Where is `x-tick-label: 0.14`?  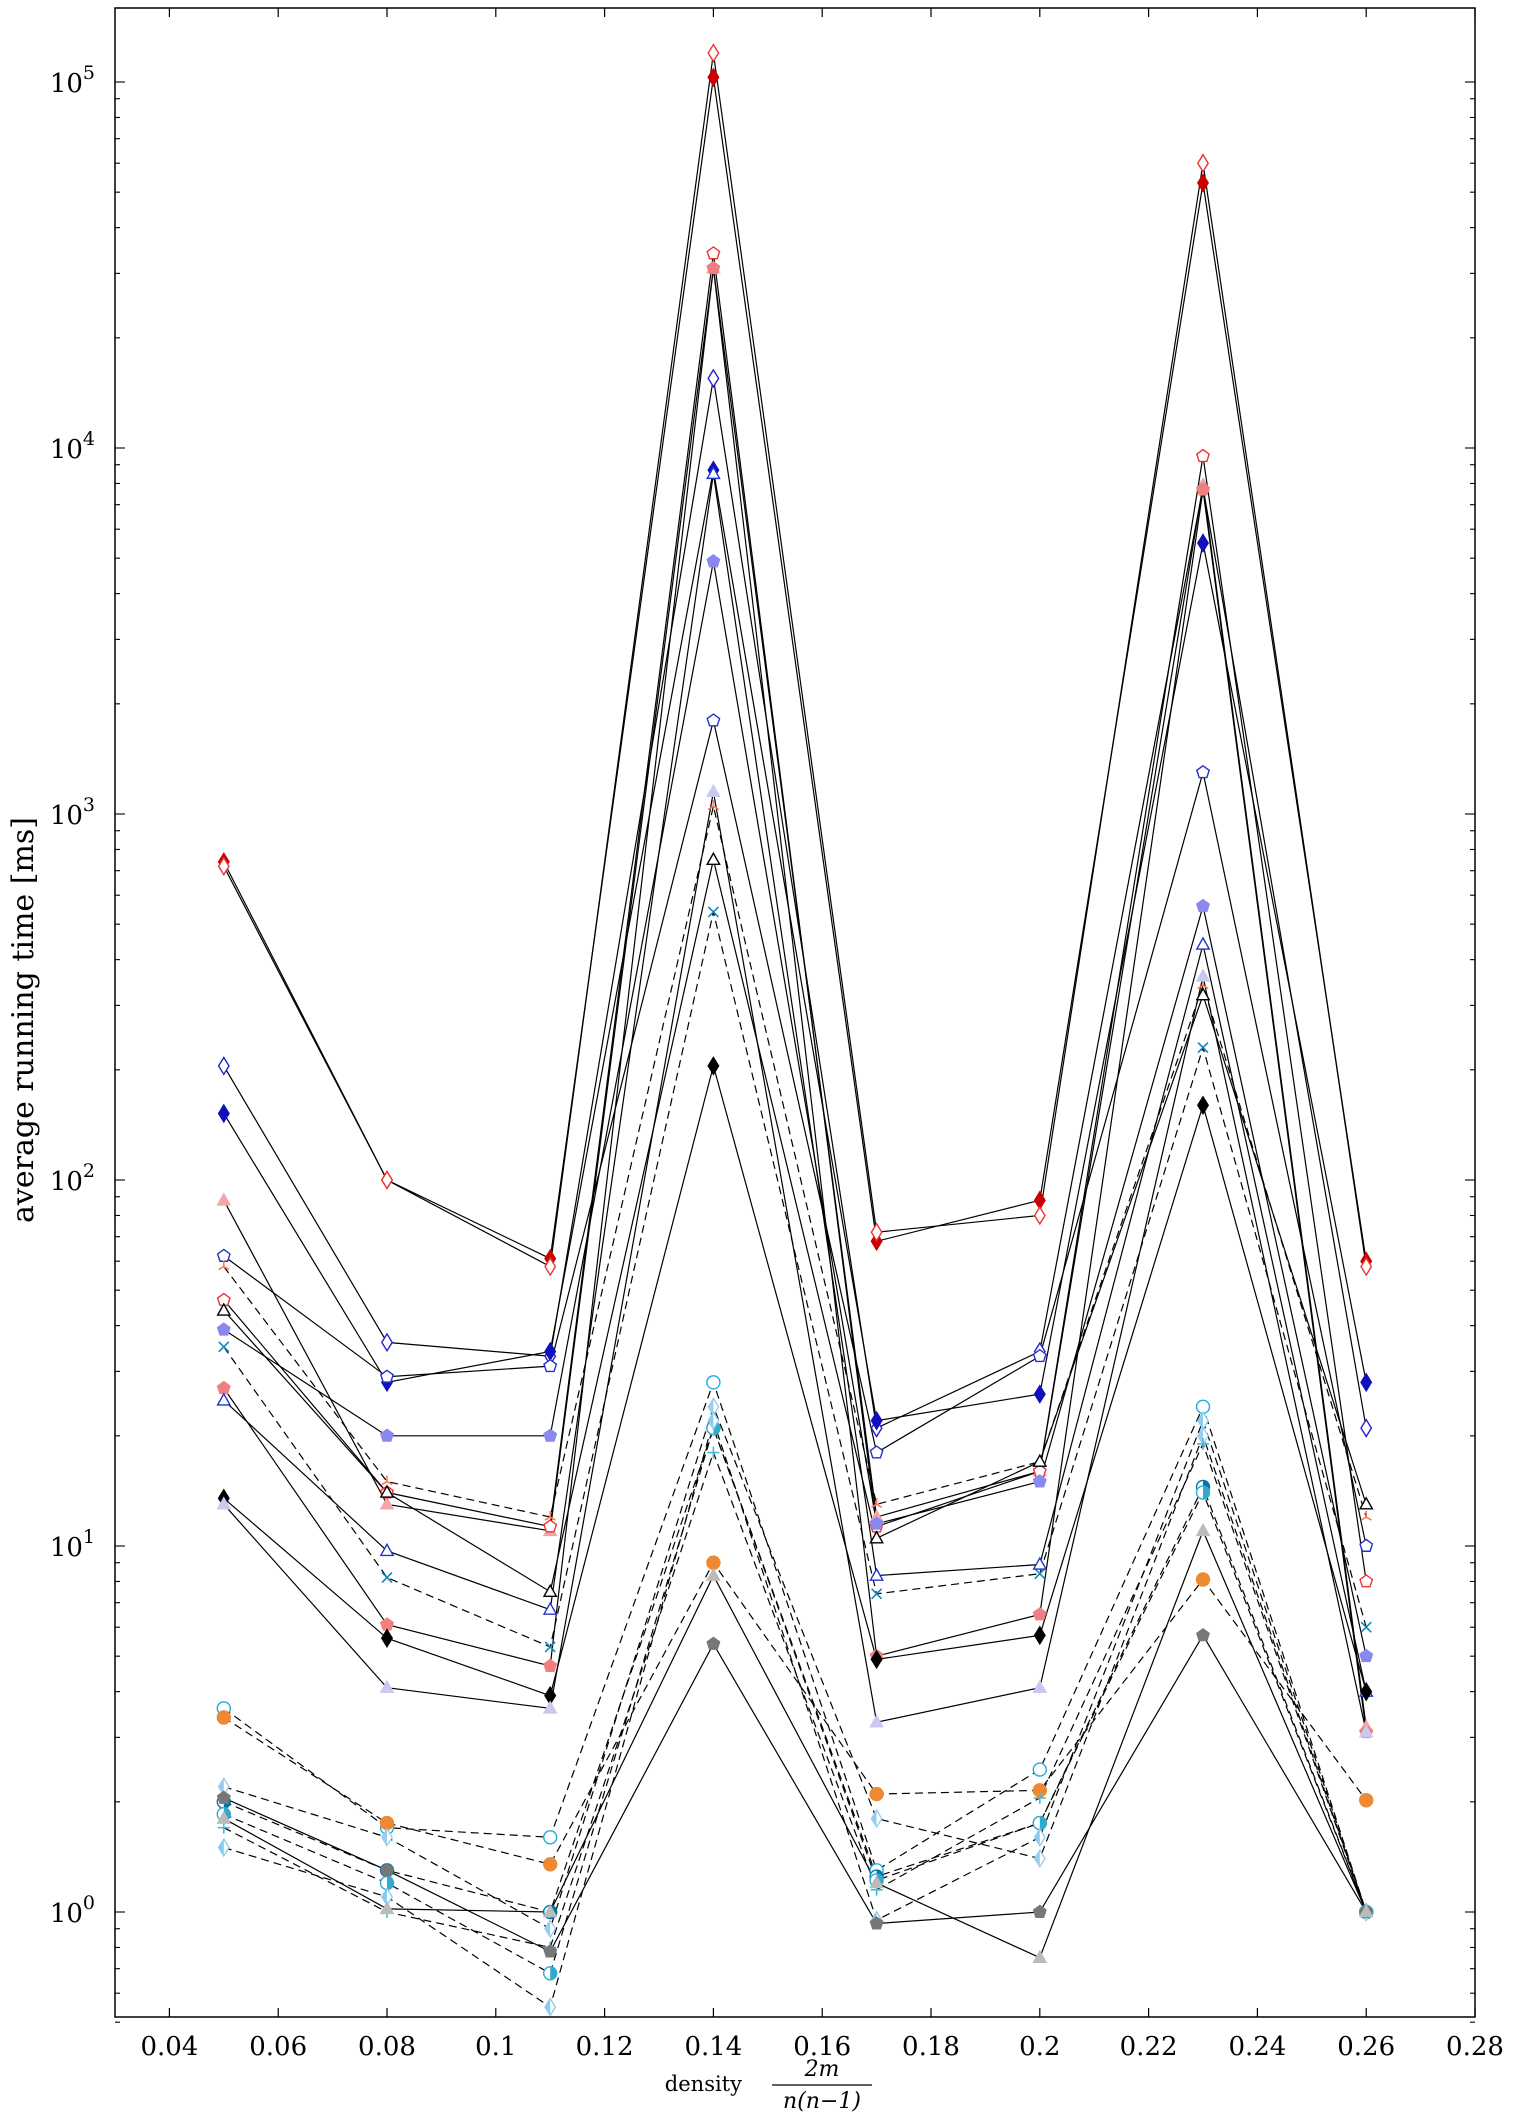 x-tick-label: 0.14 is located at coordinates (713, 2047).